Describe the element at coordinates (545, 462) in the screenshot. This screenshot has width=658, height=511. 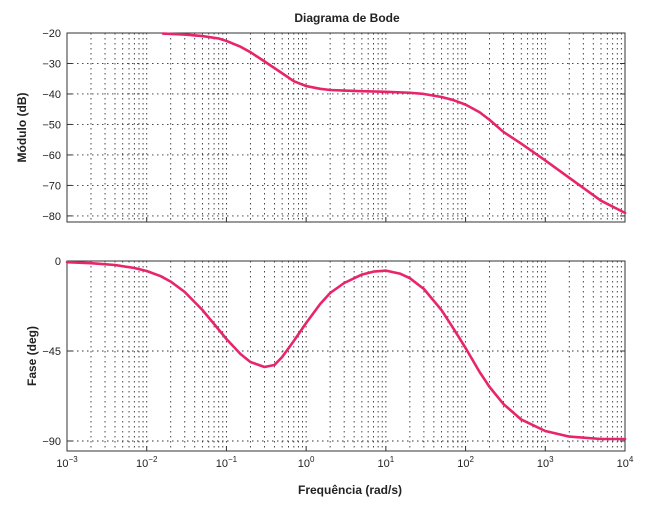
I see `x-tick-label: 10³` at that location.